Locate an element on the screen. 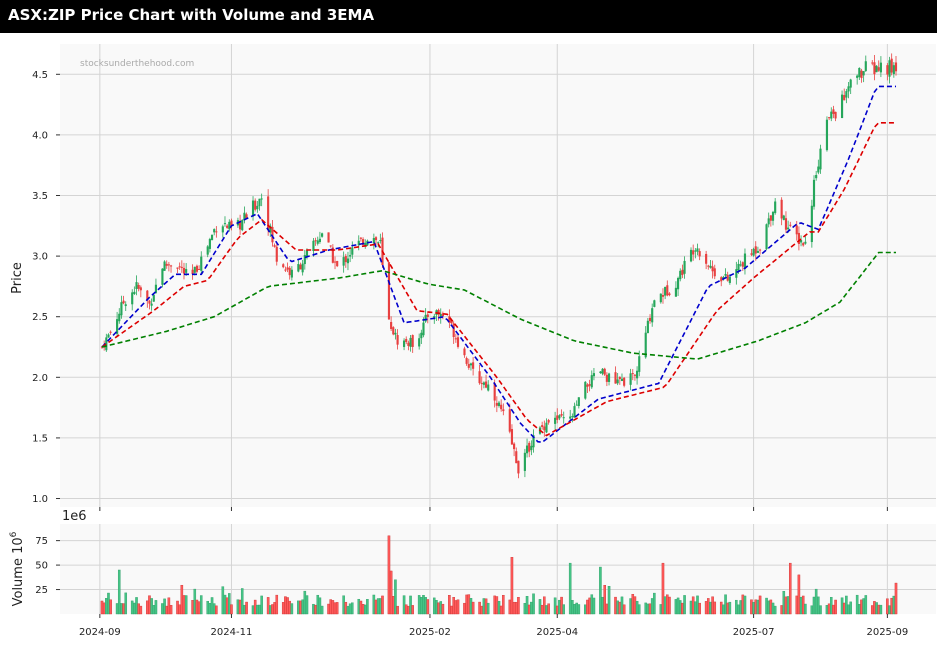 This screenshot has width=937, height=646. x-tick-label: 2025-04 is located at coordinates (557, 632).